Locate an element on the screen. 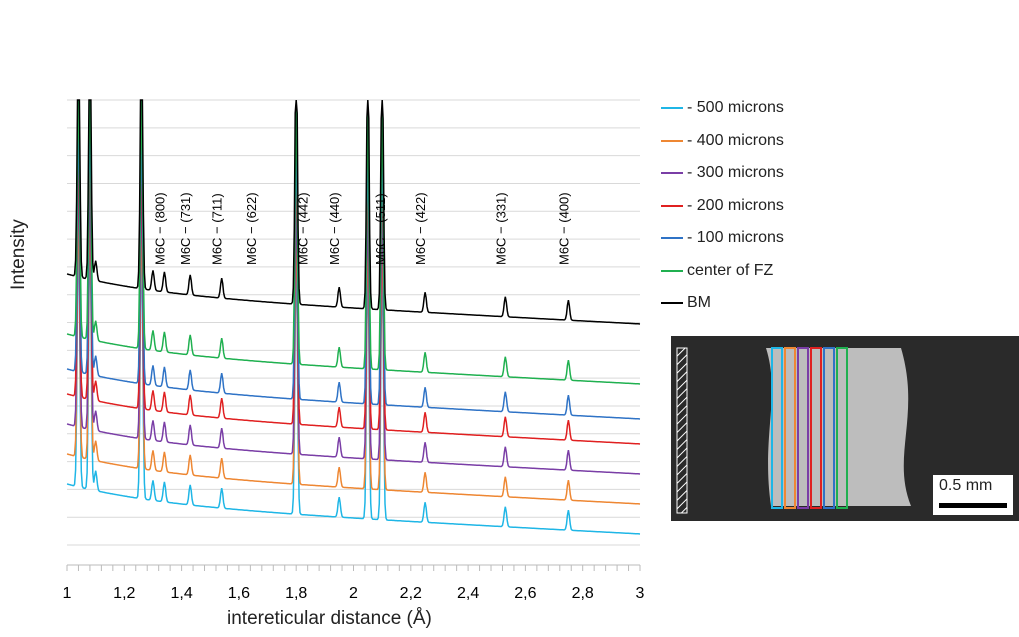  micrograph-inset: 0.5 mm is located at coordinates (845, 428).